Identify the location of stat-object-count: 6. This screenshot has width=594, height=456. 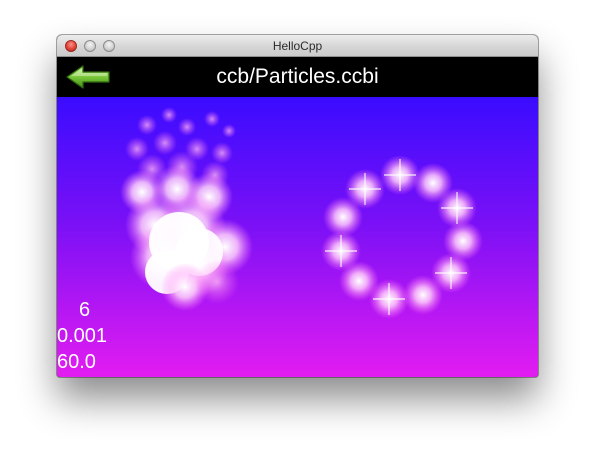
(85, 310).